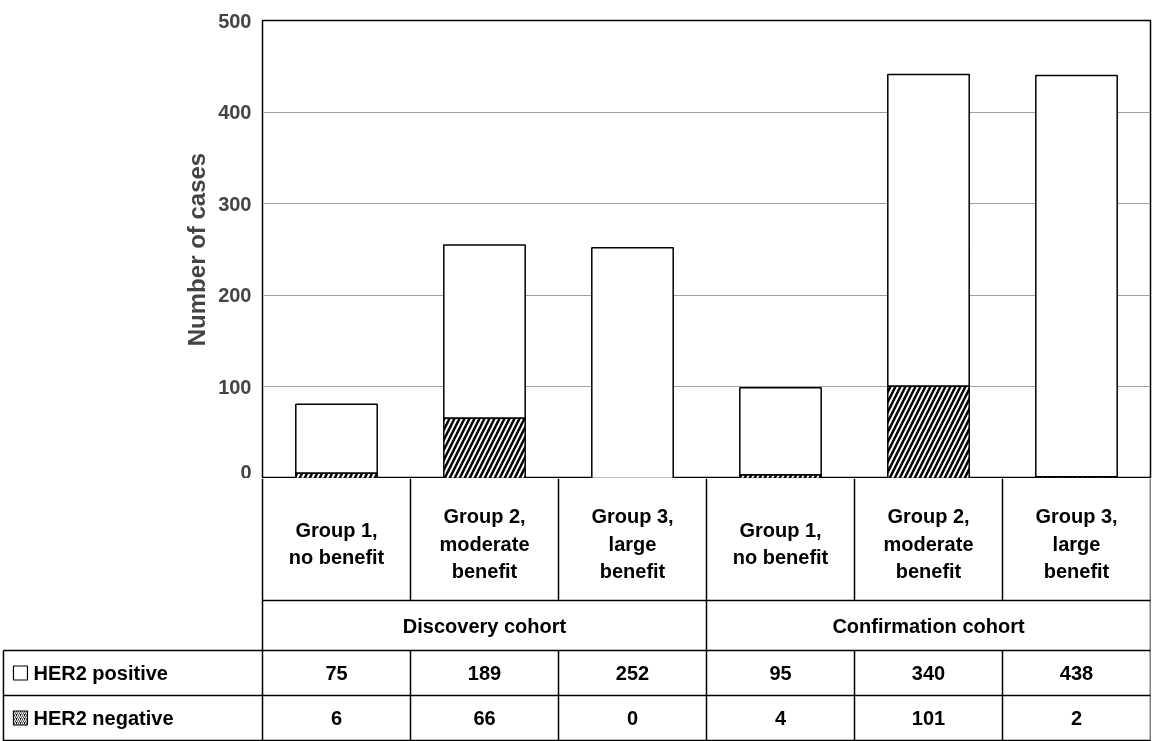  What do you see at coordinates (103, 718) in the screenshot?
I see `legend-label: HER2 negative` at bounding box center [103, 718].